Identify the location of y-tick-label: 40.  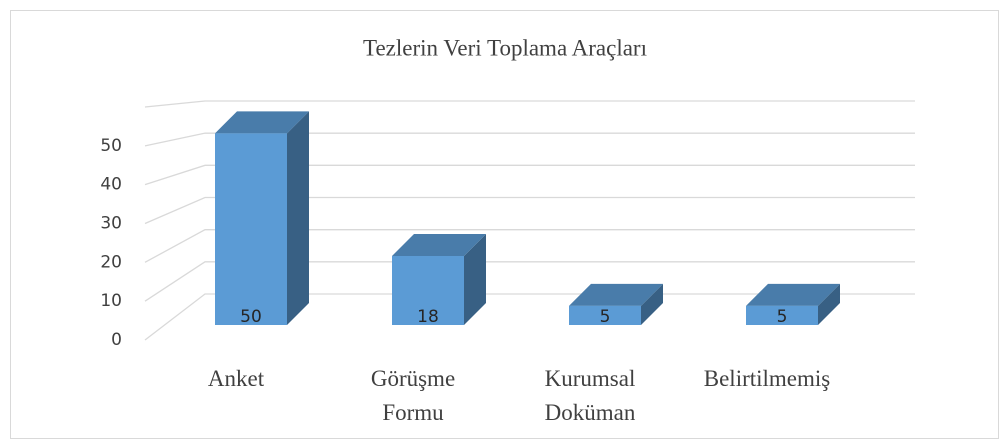
(111, 185).